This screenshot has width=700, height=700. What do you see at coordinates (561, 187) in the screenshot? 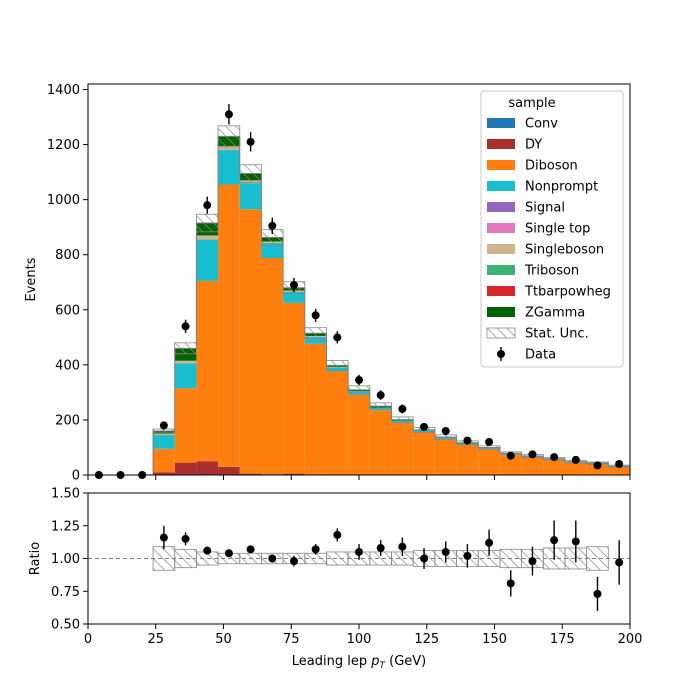
I see `legend-label-3: Nonprompt` at bounding box center [561, 187].